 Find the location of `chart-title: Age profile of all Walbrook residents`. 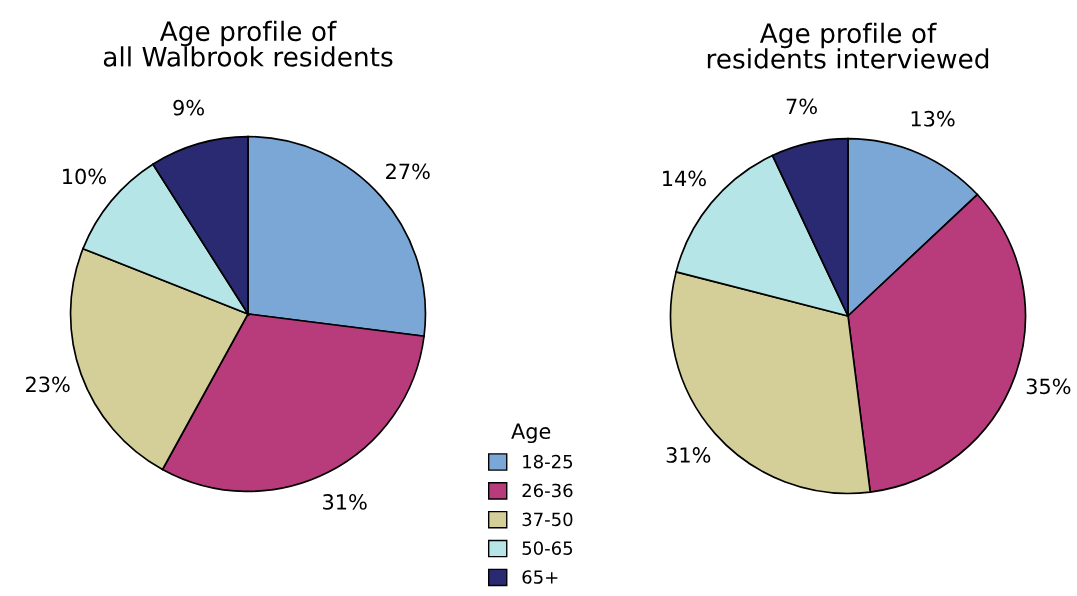

chart-title: Age profile of all Walbrook residents is located at coordinates (248, 43).